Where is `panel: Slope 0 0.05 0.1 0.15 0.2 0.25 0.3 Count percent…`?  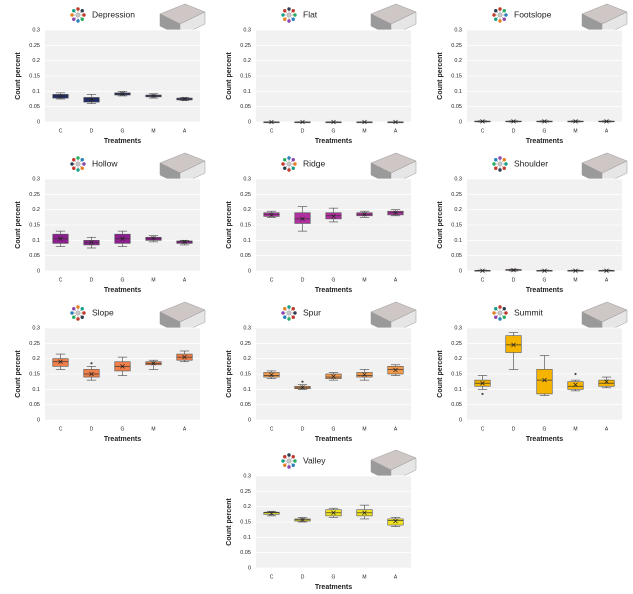 panel: Slope 0 0.05 0.1 0.15 0.2 0.25 0.3 Count percent… is located at coordinates (110, 372).